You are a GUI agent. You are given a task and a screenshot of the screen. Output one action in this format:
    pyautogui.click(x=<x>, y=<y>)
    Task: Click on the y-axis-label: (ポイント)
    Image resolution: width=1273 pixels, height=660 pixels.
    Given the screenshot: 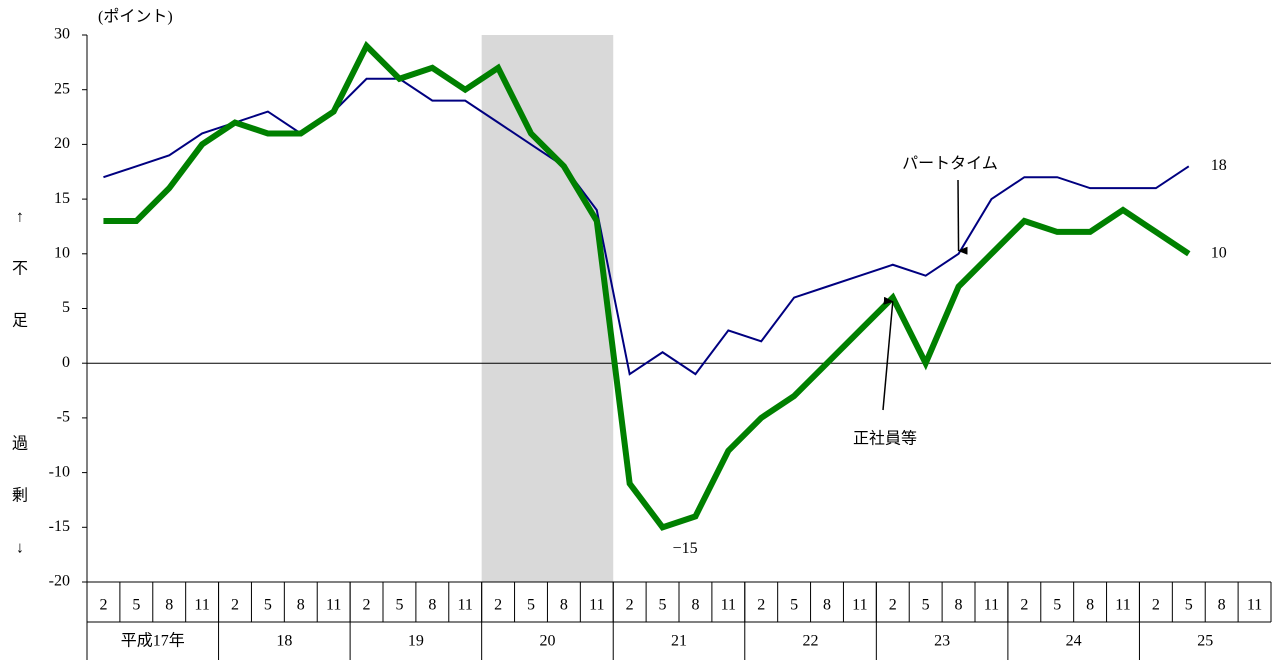 What is the action you would take?
    pyautogui.click(x=135, y=17)
    